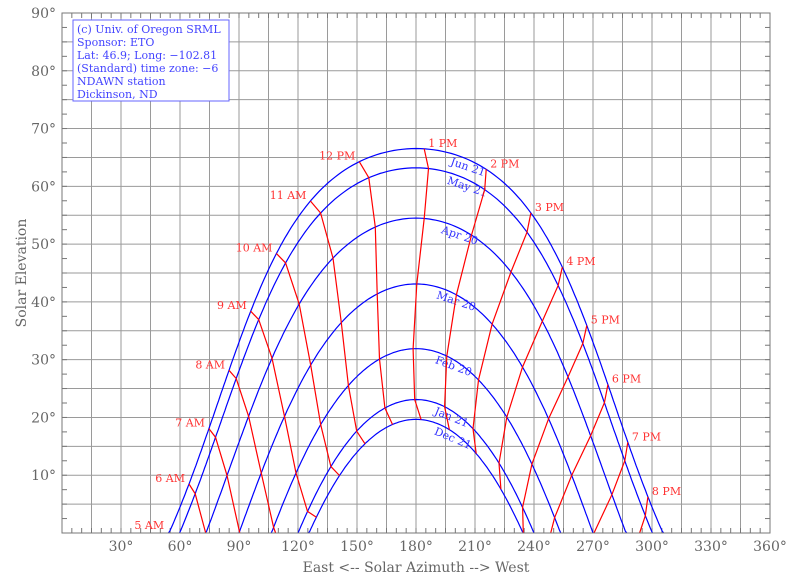 Image resolution: width=791 pixels, height=585 pixels. Describe the element at coordinates (121, 547) in the screenshot. I see `x-tick-label: 30°` at that location.